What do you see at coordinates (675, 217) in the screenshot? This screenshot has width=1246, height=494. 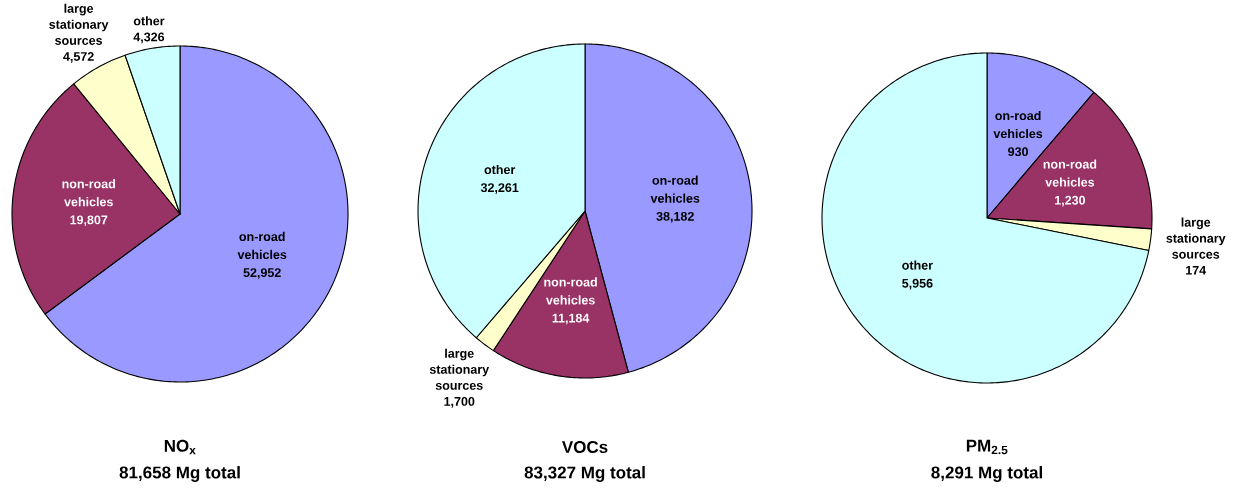 I see `data-label: 38,182` at bounding box center [675, 217].